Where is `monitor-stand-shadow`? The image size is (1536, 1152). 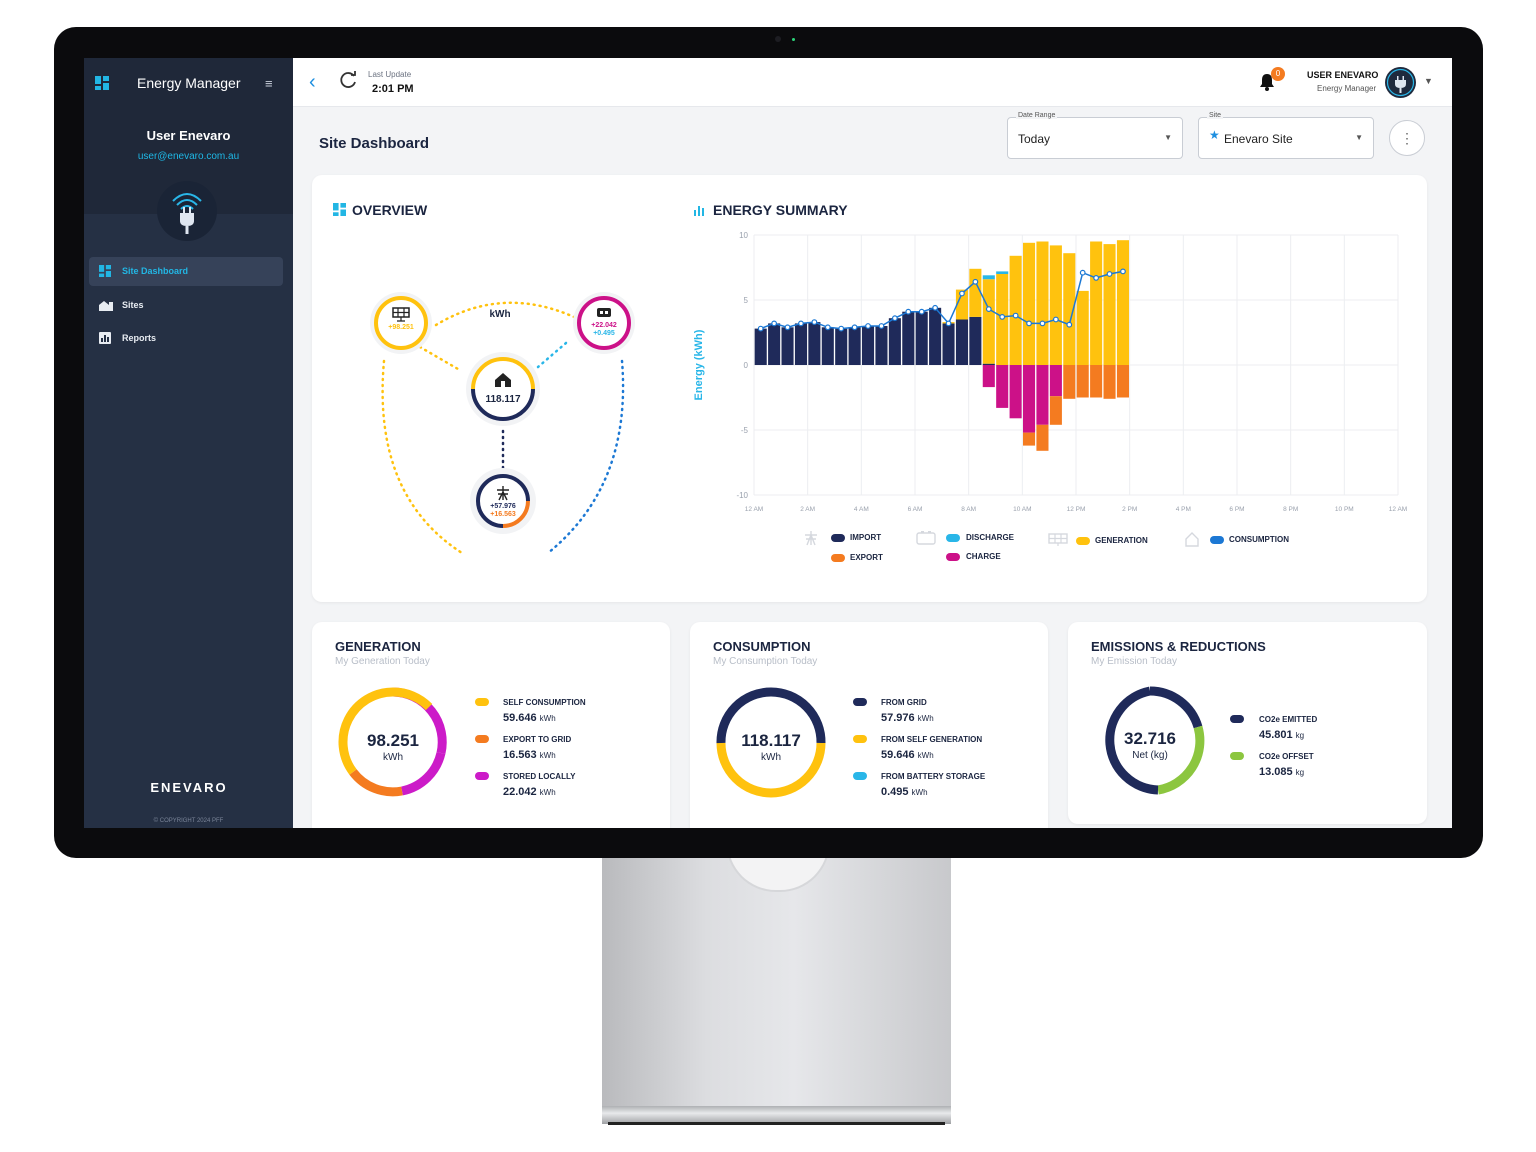 monitor-stand-shadow is located at coordinates (776, 1123).